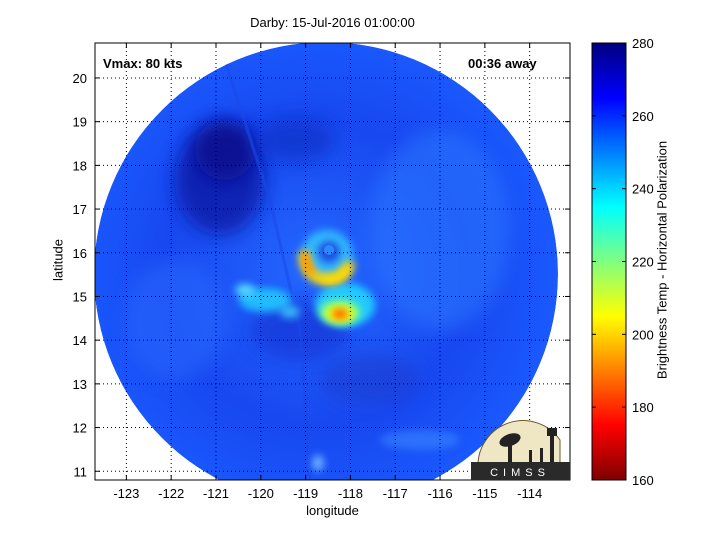 This screenshot has width=720, height=540. Describe the element at coordinates (332, 22) in the screenshot. I see `chart-title: Darby: 15-Jul-2016 01:00:00` at that location.